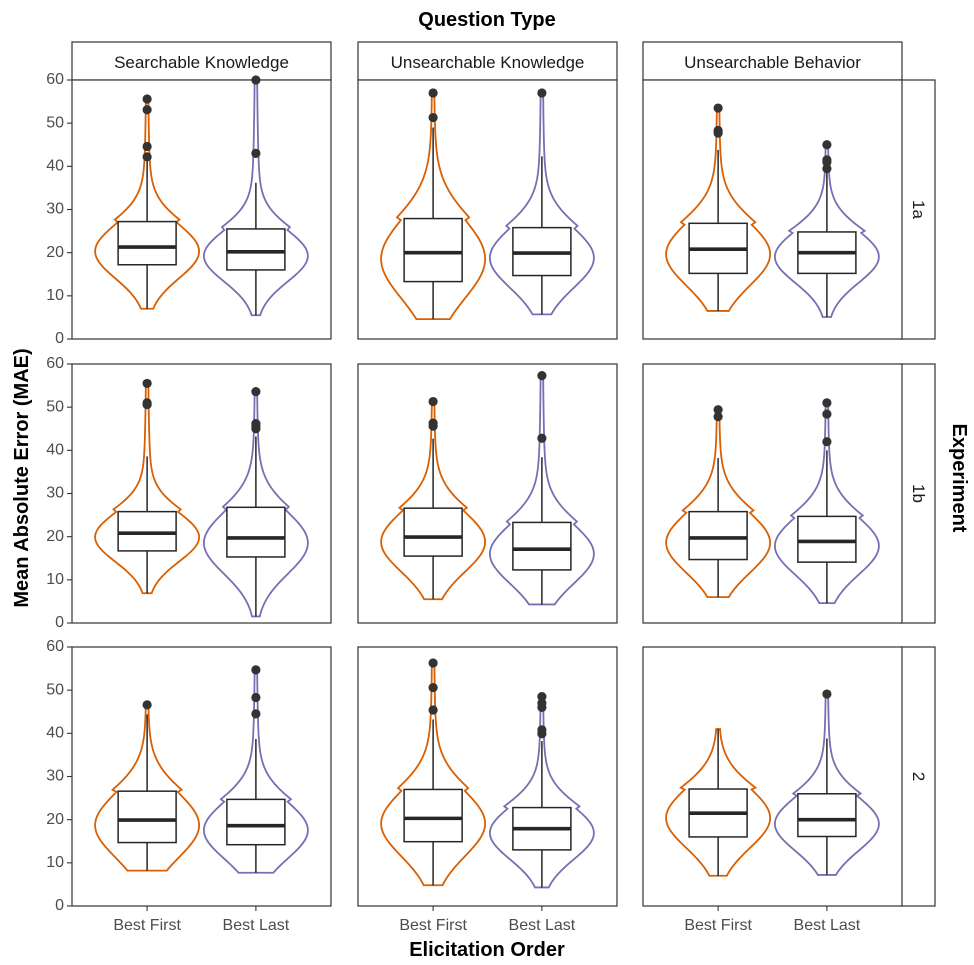 The image size is (974, 965). I want to click on row-strip-label: 1b, so click(918, 493).